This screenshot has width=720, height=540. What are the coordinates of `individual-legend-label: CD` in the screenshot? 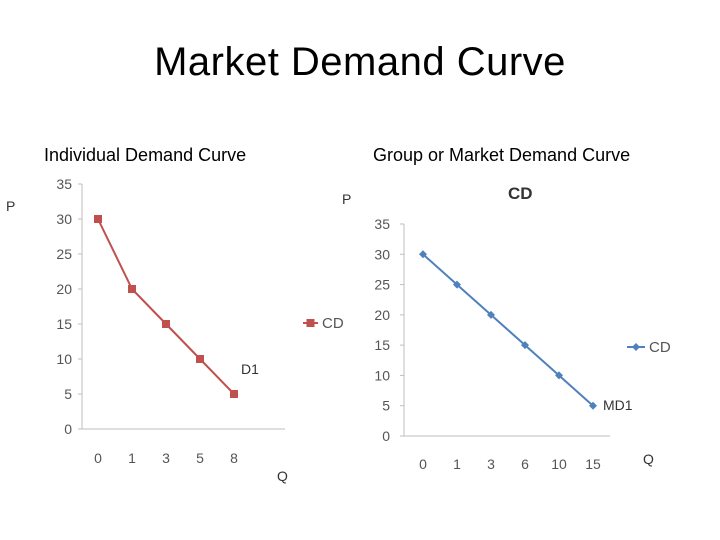 It's located at (333, 323).